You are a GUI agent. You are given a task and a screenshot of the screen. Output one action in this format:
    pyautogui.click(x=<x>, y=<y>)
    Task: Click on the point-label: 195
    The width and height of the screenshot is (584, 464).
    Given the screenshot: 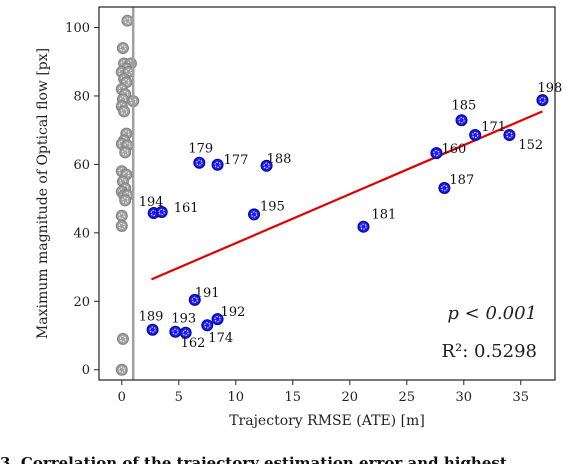 What is the action you would take?
    pyautogui.click(x=272, y=206)
    